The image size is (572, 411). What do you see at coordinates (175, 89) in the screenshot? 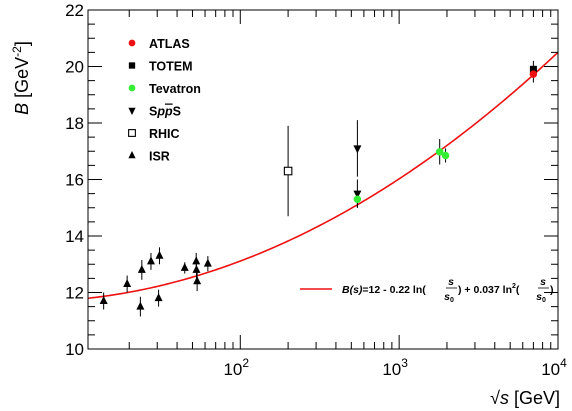
I see `legend-label: Tevatron` at bounding box center [175, 89].